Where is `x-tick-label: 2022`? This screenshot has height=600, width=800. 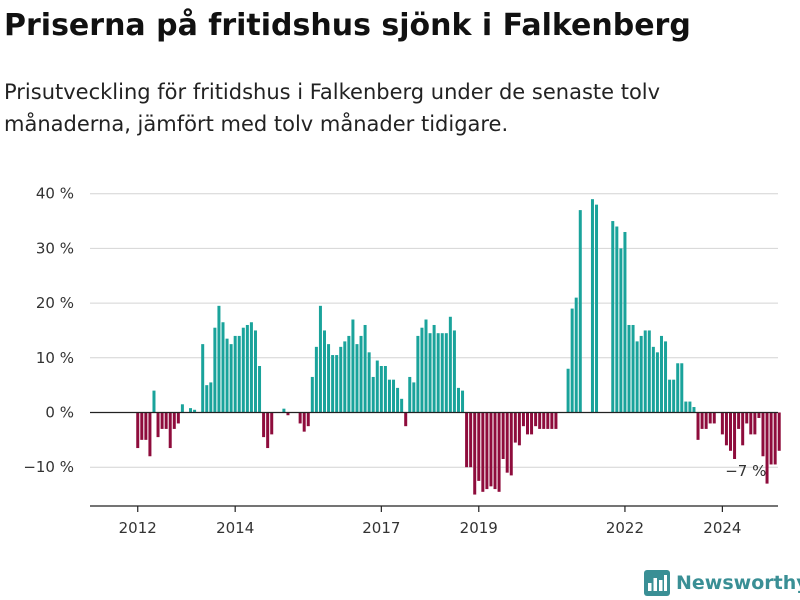 x-tick-label: 2022 is located at coordinates (625, 528).